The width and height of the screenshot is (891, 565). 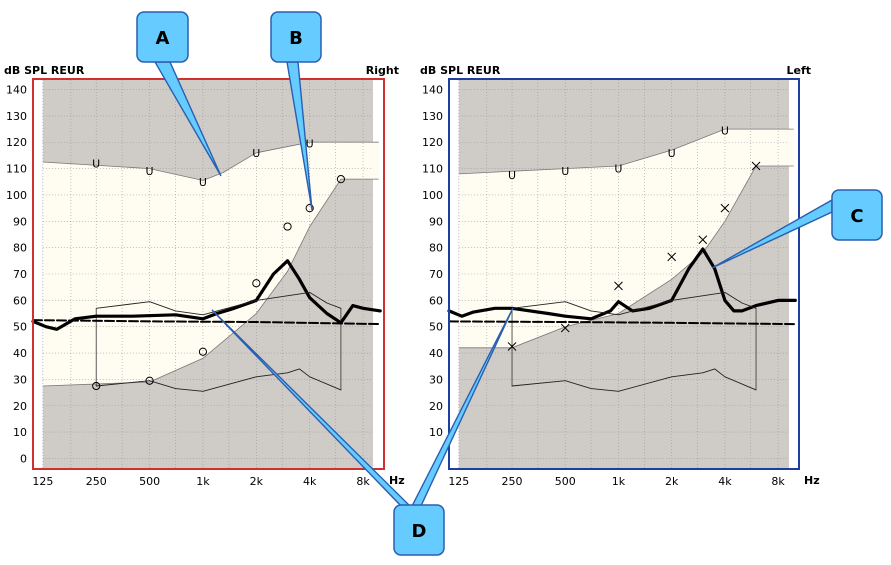 What do you see at coordinates (16, 116) in the screenshot?
I see `y-tick-label: 130` at bounding box center [16, 116].